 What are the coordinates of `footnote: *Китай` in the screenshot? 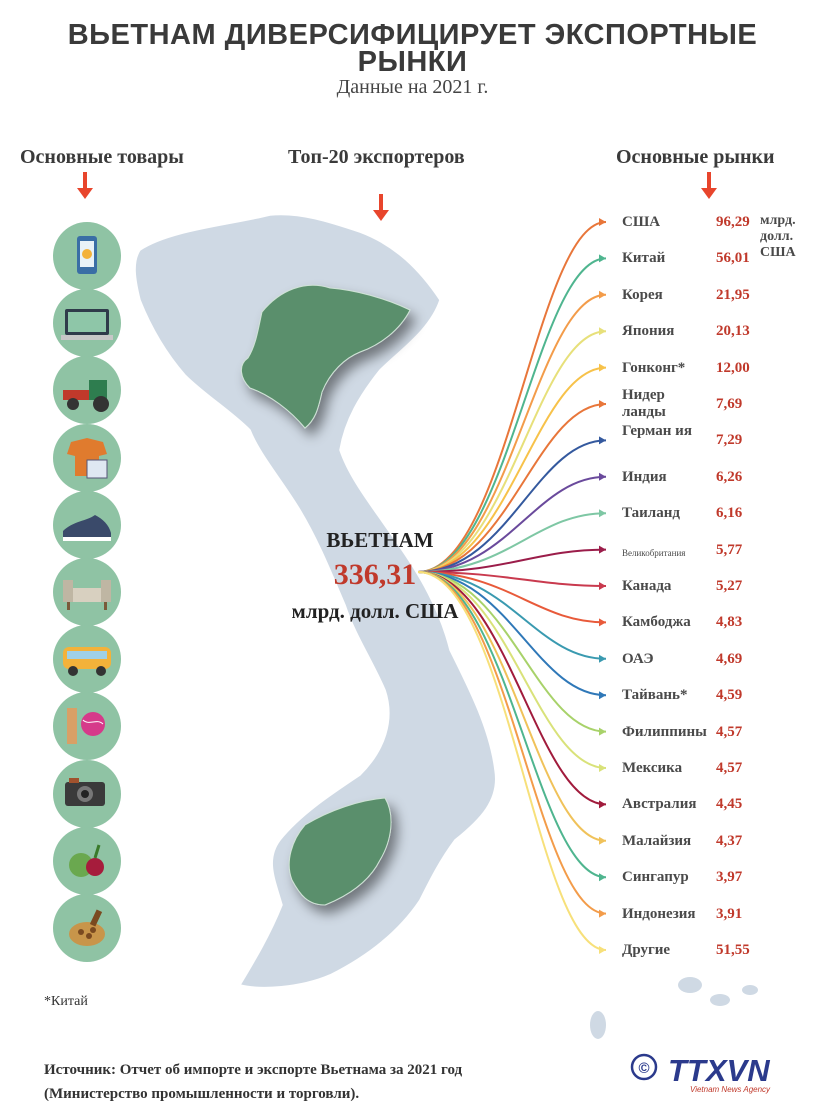 It's located at (66, 1001).